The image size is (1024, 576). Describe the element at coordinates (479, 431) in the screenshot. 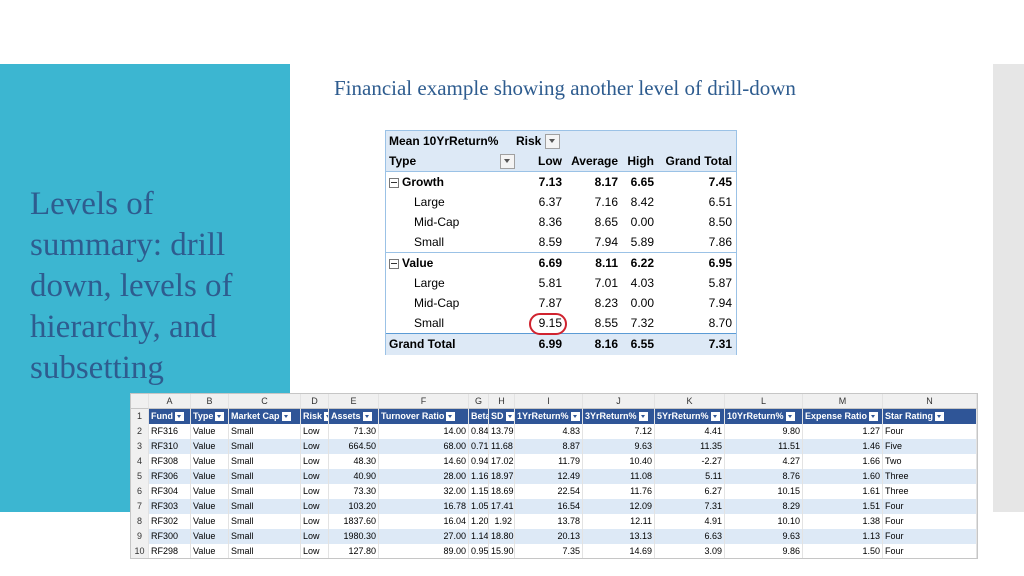

I see `table-cell: 0.84` at that location.